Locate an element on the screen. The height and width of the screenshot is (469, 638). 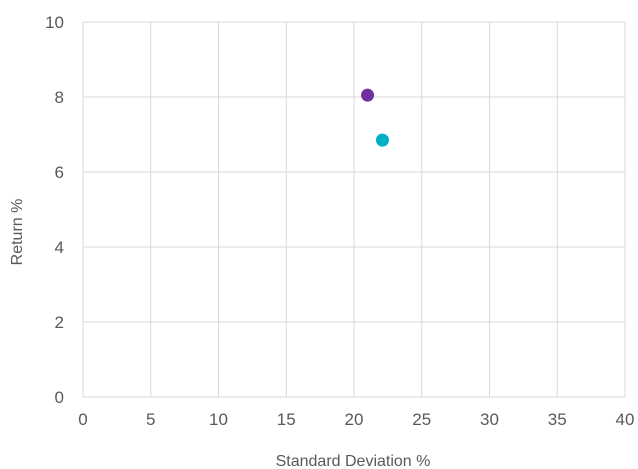
y-tick-label: 2 is located at coordinates (59, 322).